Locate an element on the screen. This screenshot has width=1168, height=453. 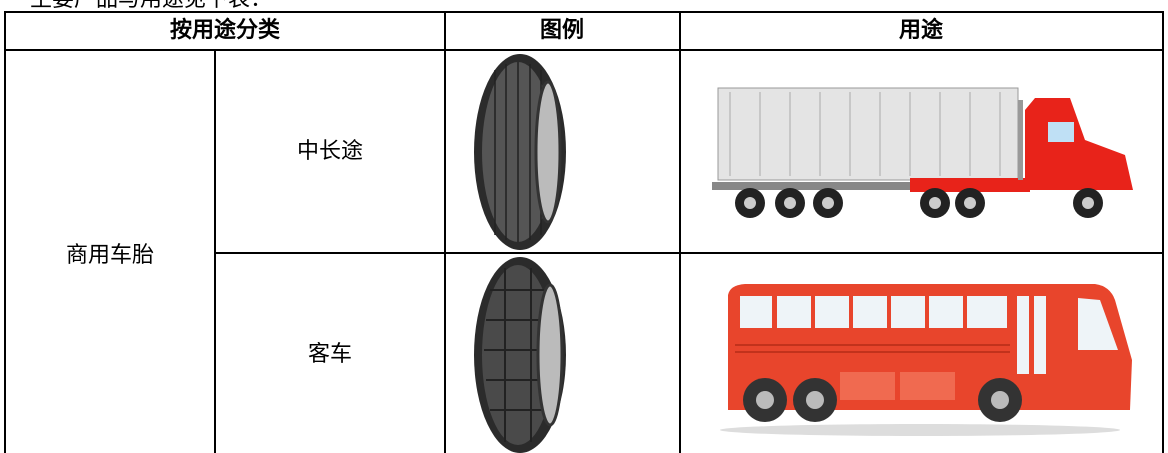
row-label: 中长途 is located at coordinates (330, 151).